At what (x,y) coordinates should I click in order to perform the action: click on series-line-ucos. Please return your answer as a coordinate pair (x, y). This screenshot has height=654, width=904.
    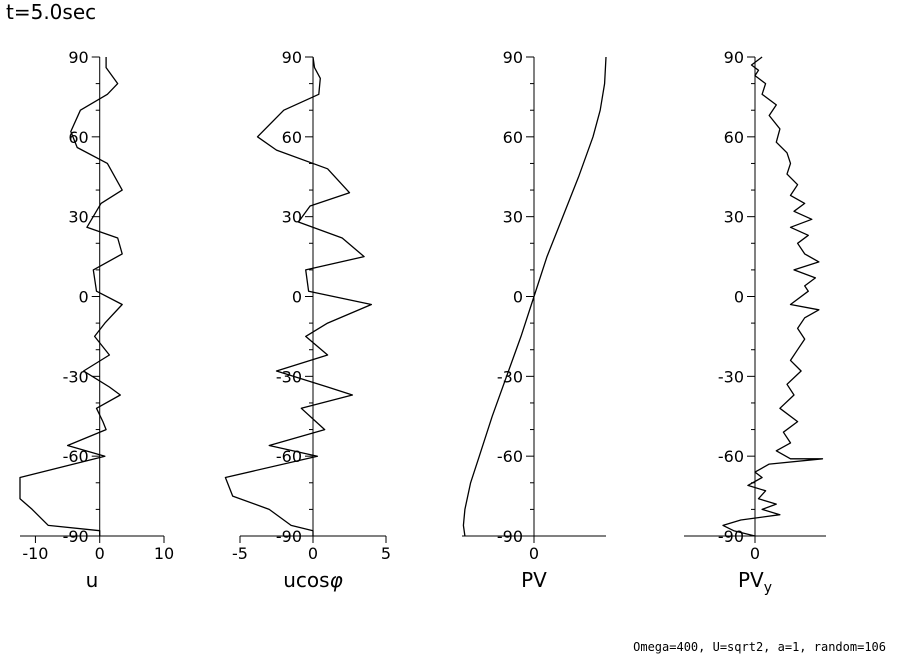
    Looking at the image, I should click on (298, 296).